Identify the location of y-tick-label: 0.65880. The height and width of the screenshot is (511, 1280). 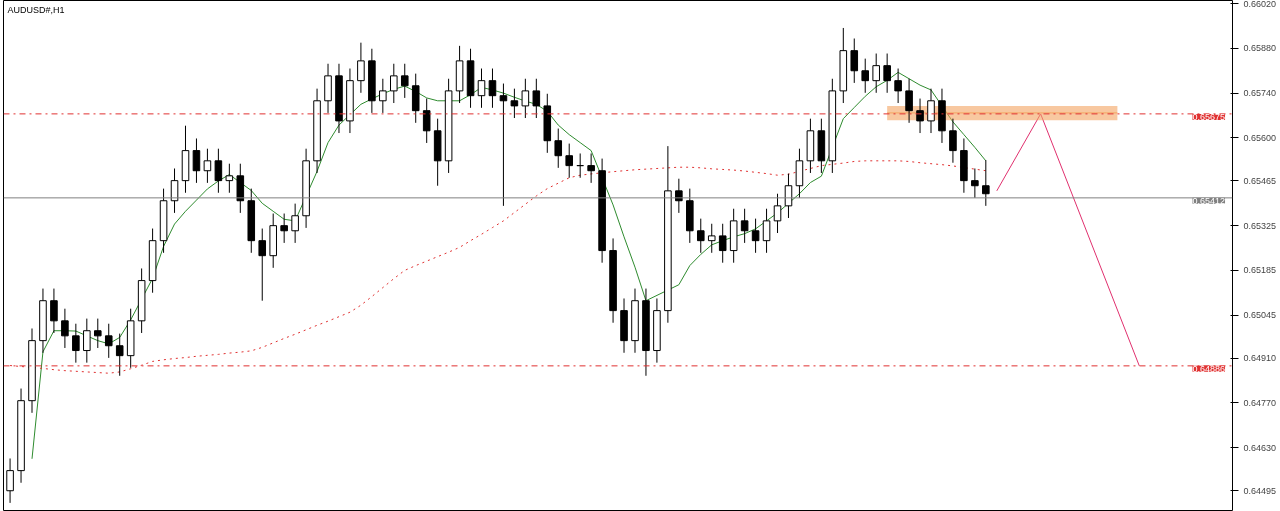
(1260, 48).